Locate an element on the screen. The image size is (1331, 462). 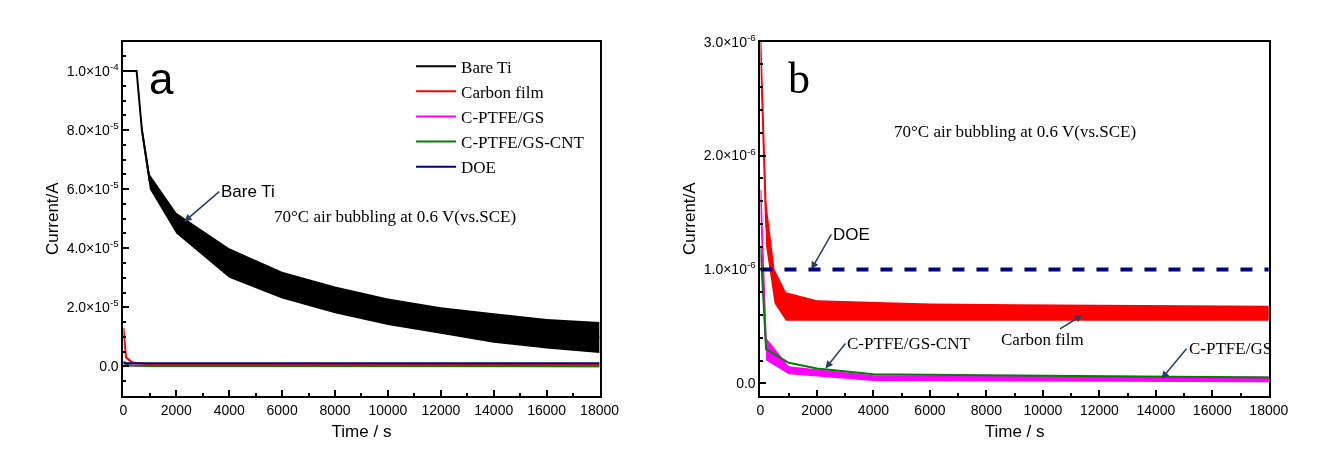
legend-label: C-PTFE/GS-CNT is located at coordinates (523, 143).